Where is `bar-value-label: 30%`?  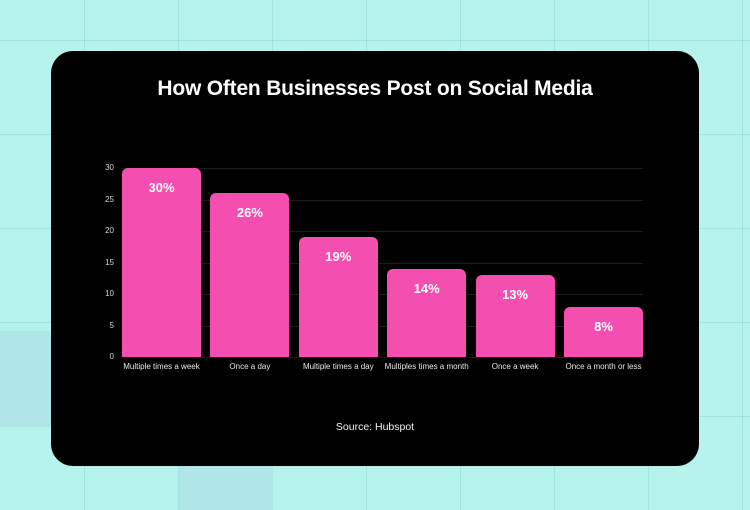 bar-value-label: 30% is located at coordinates (161, 187).